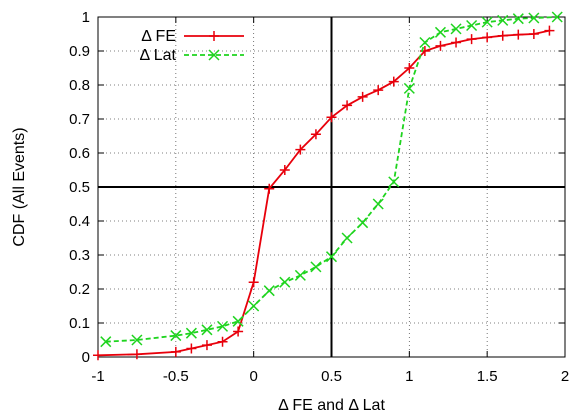 The image size is (573, 415). Describe the element at coordinates (253, 376) in the screenshot. I see `x-tick-label: 0` at that location.